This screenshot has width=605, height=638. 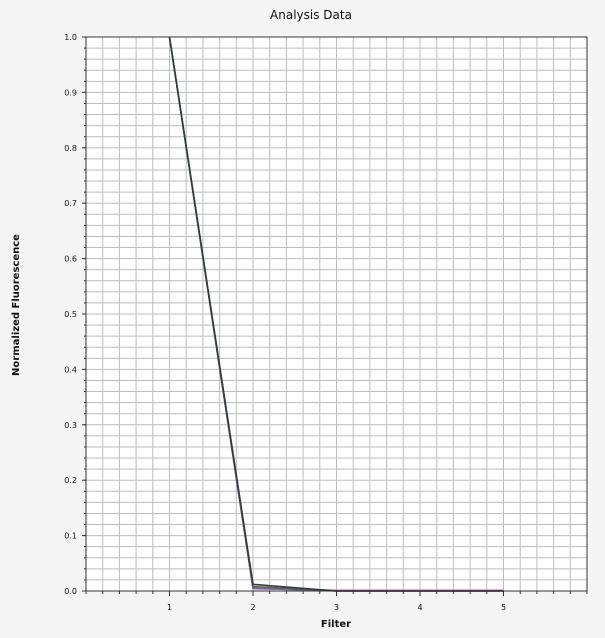 What do you see at coordinates (70, 314) in the screenshot?
I see `y-tick-label: 0.5` at bounding box center [70, 314].